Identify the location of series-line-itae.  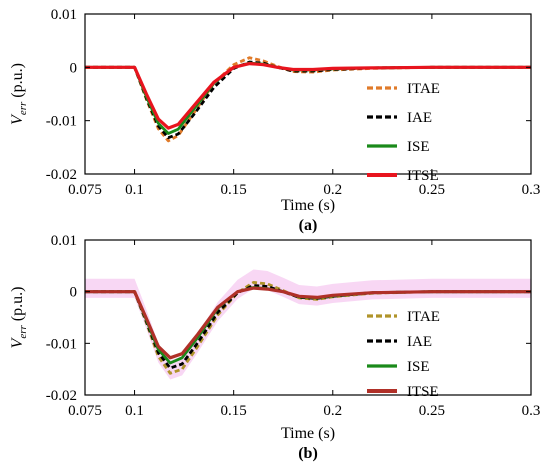
(308, 99).